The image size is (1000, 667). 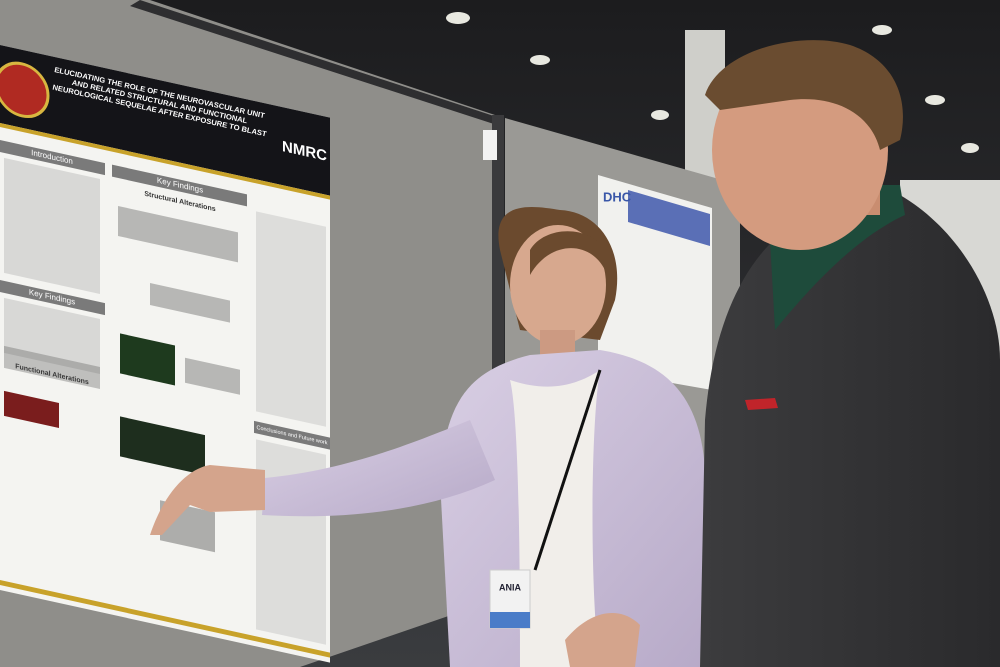 I want to click on poster-banner, so click(x=165, y=120).